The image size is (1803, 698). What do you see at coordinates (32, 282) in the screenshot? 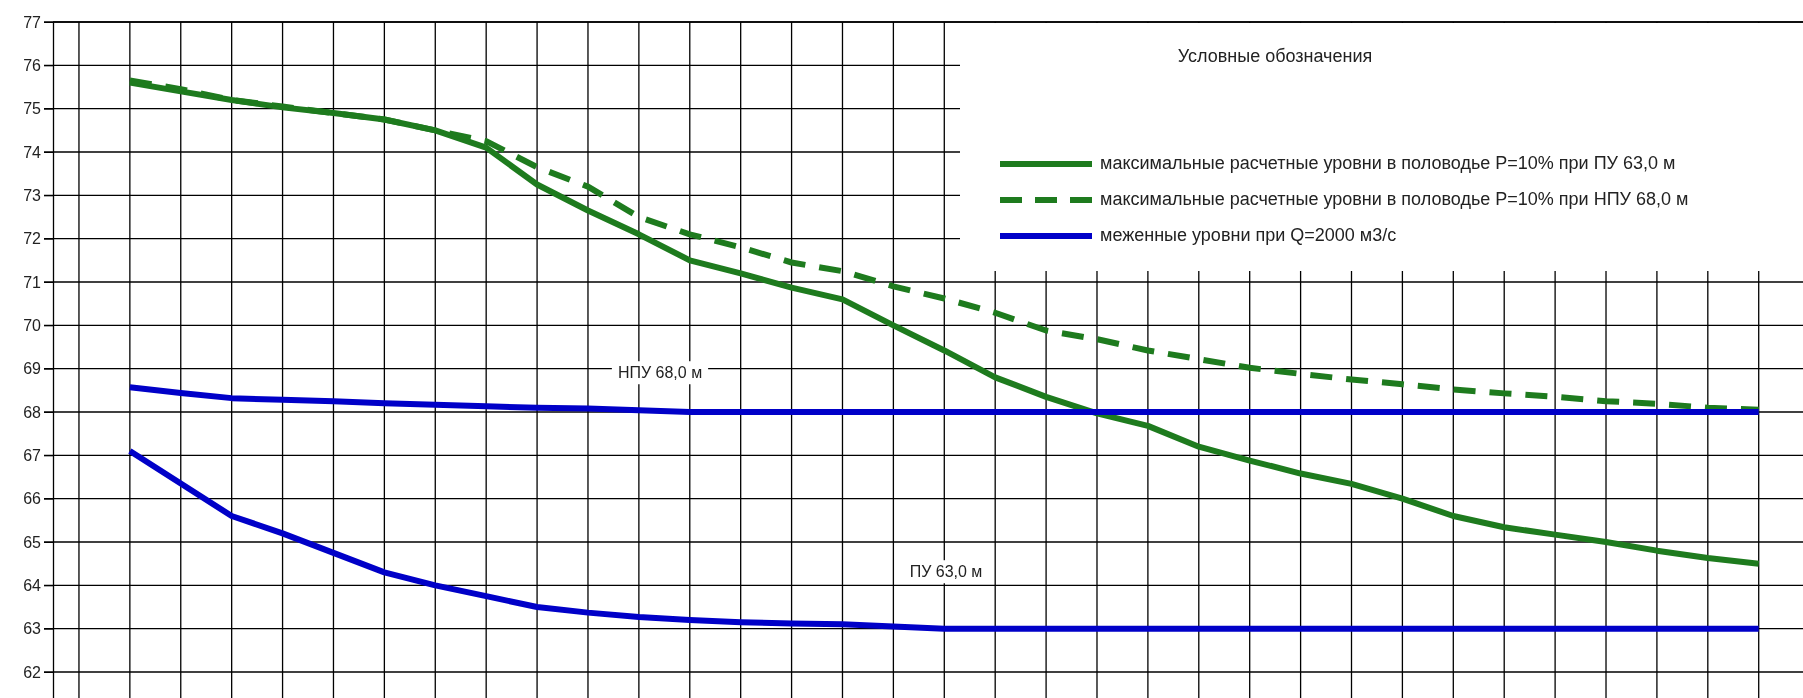
I see `y-tick-label: 71` at bounding box center [32, 282].